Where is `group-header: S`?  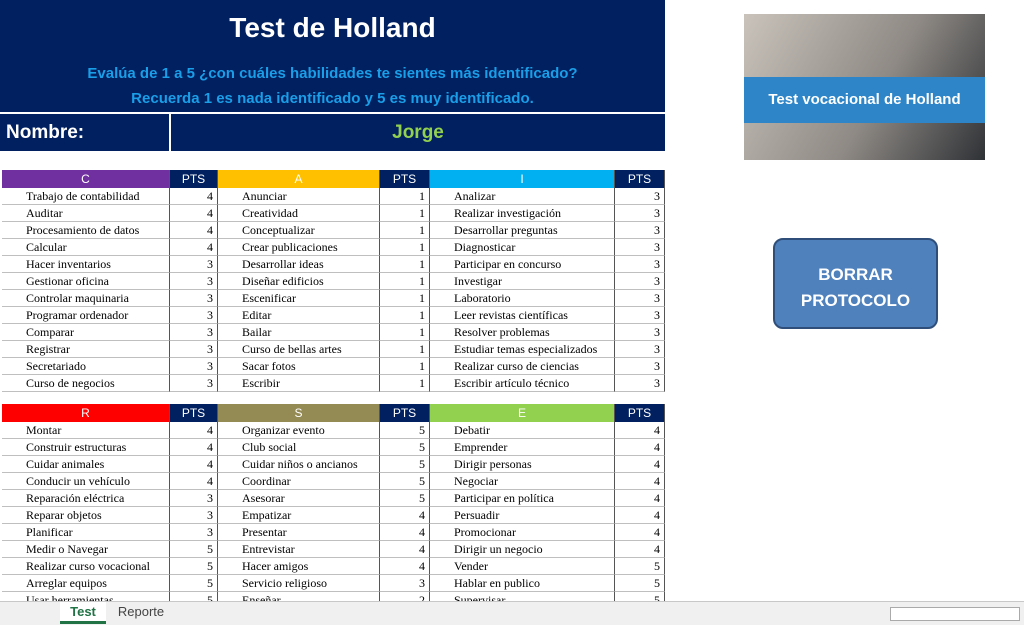
group-header: S is located at coordinates (299, 413).